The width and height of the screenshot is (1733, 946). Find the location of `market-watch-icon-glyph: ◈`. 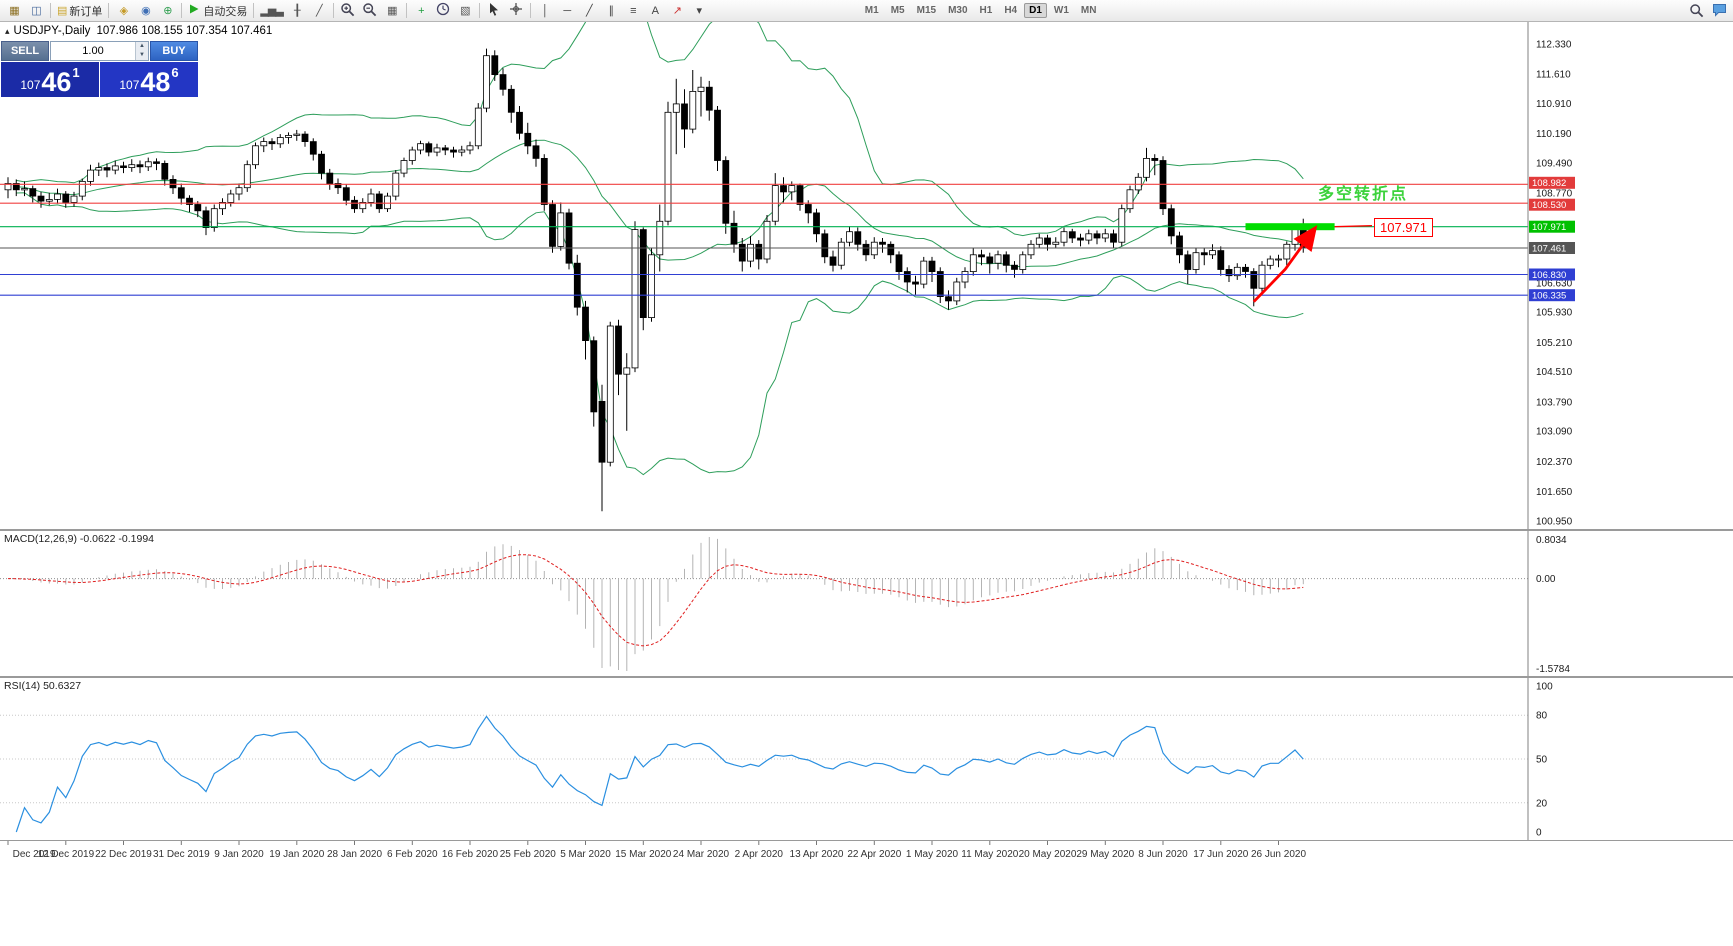

market-watch-icon-glyph: ◈ is located at coordinates (124, 10).